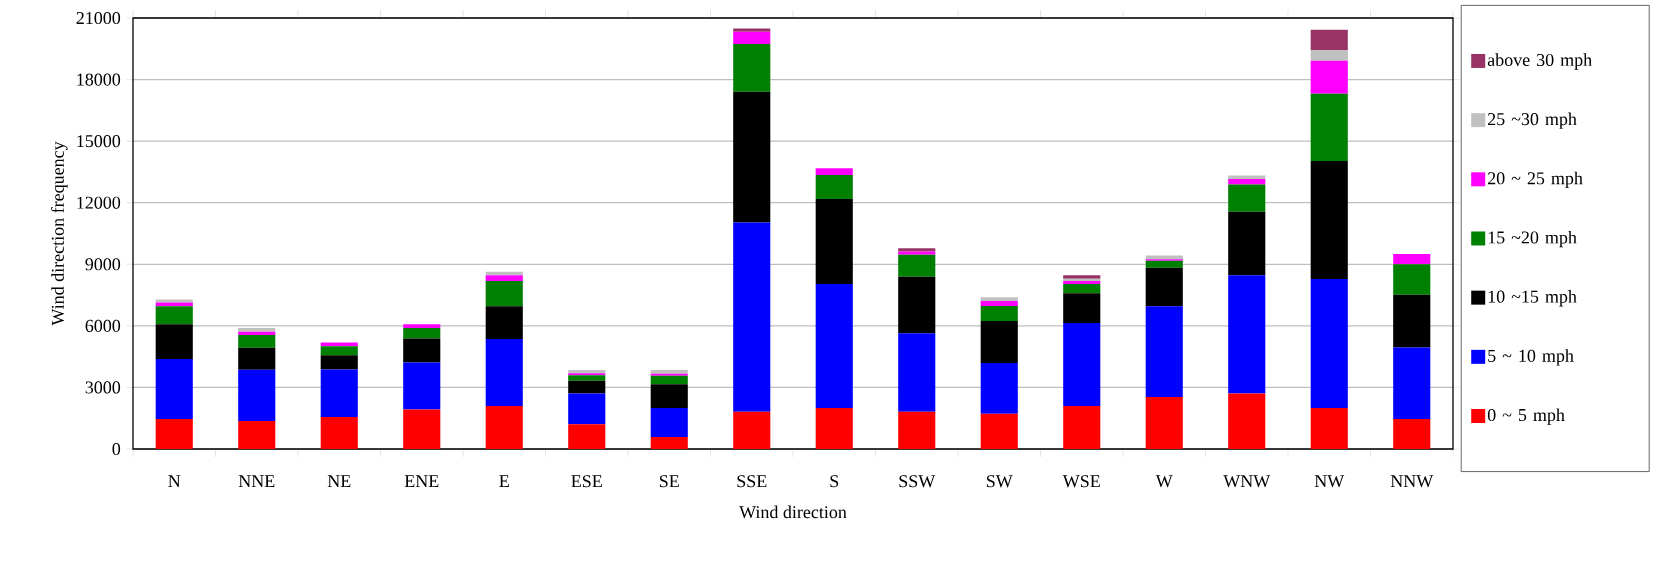 This screenshot has height=561, width=1663. I want to click on y-axis-title: Wind direction frequency, so click(59, 233).